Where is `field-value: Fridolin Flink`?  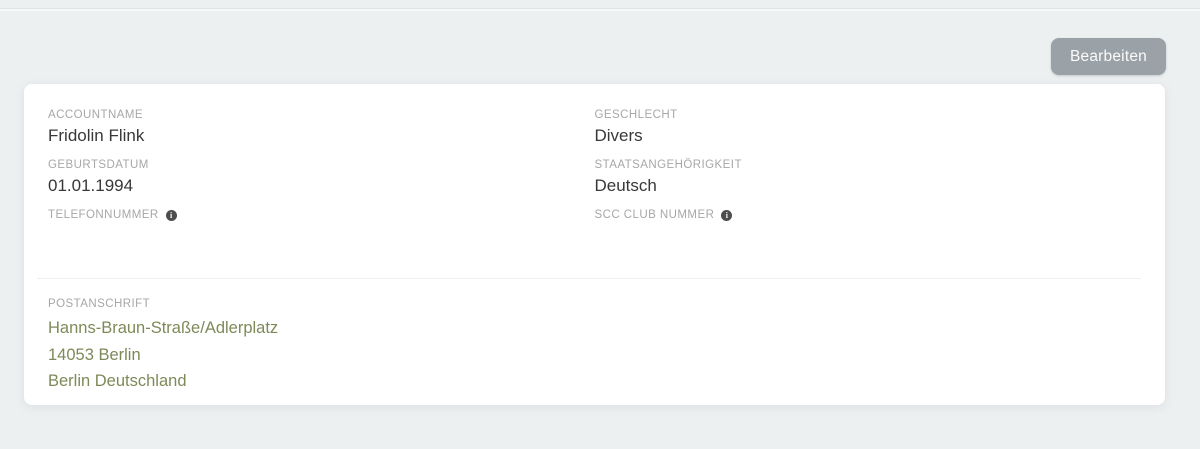 field-value: Fridolin Flink is located at coordinates (96, 135).